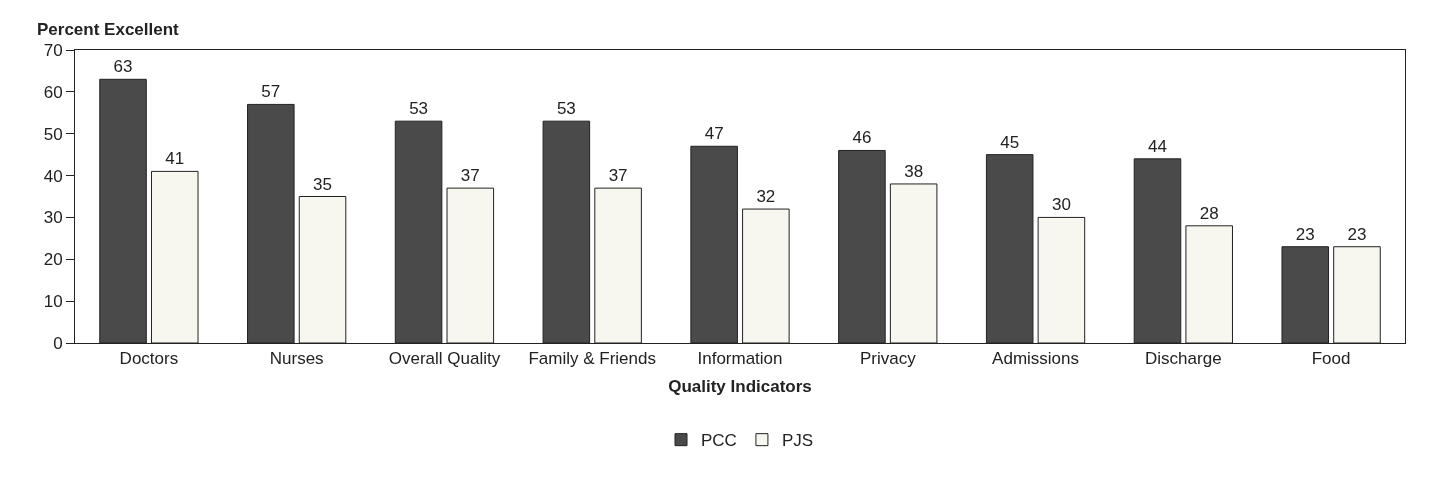  What do you see at coordinates (271, 92) in the screenshot?
I see `data-label: 57` at bounding box center [271, 92].